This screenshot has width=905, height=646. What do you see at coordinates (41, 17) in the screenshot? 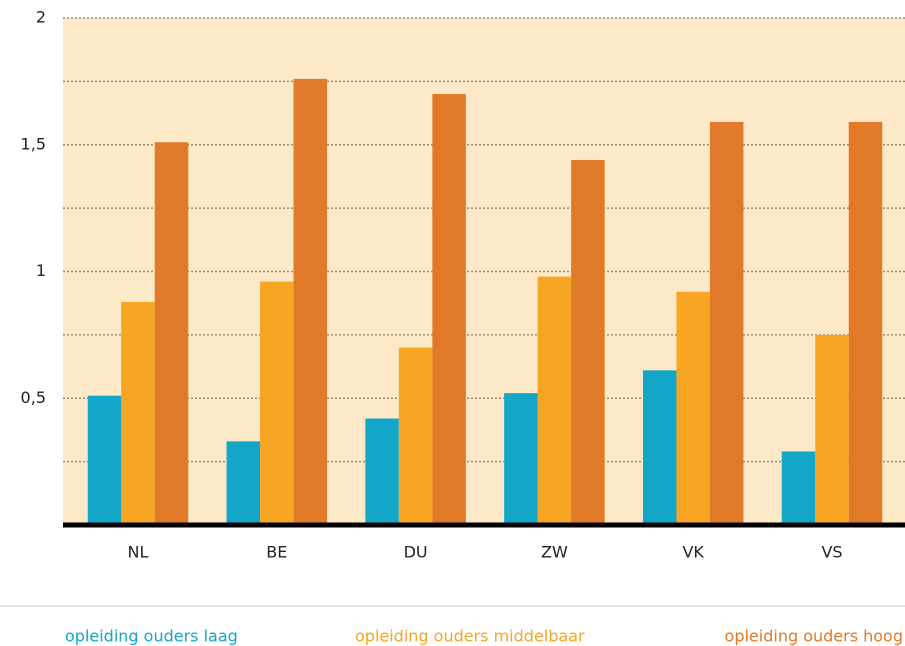
I see `y-tick-label: 2` at bounding box center [41, 17].